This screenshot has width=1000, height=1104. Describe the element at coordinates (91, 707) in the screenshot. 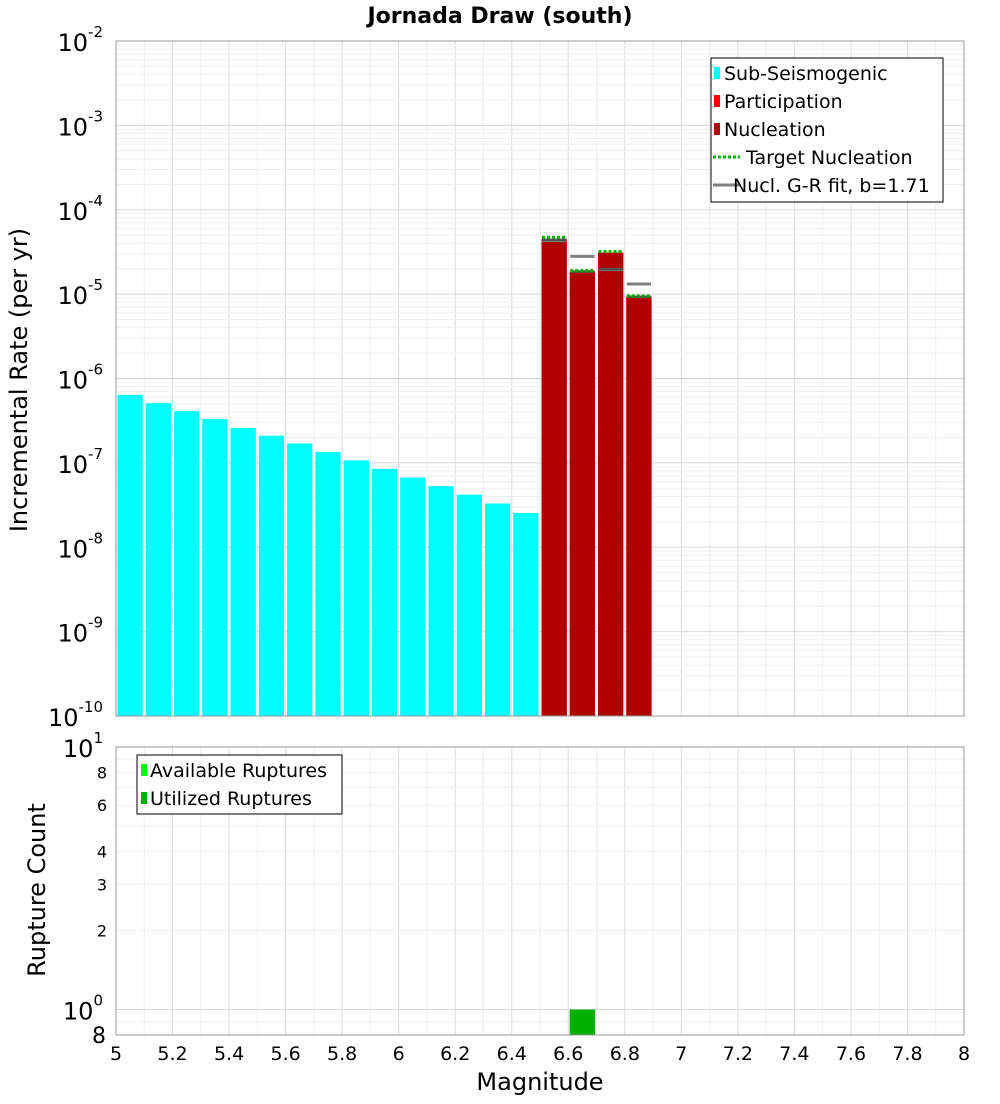

I see `top-y-tick-exponent: -10` at that location.